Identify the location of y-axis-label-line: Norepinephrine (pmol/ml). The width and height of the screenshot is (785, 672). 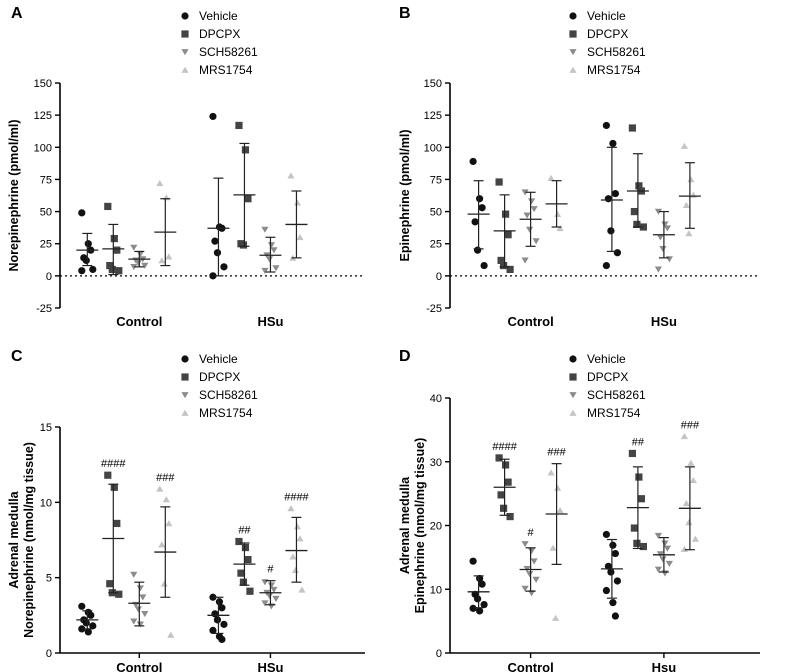
(14, 195).